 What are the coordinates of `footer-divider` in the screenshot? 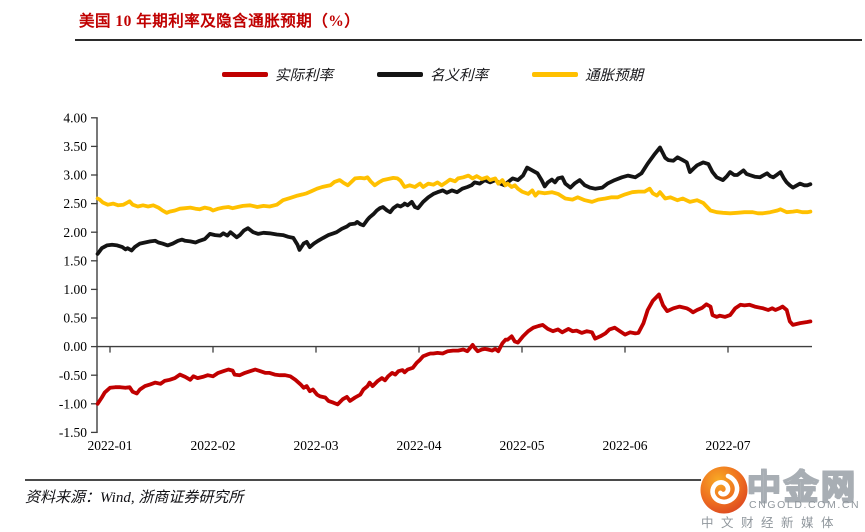 It's located at (363, 480).